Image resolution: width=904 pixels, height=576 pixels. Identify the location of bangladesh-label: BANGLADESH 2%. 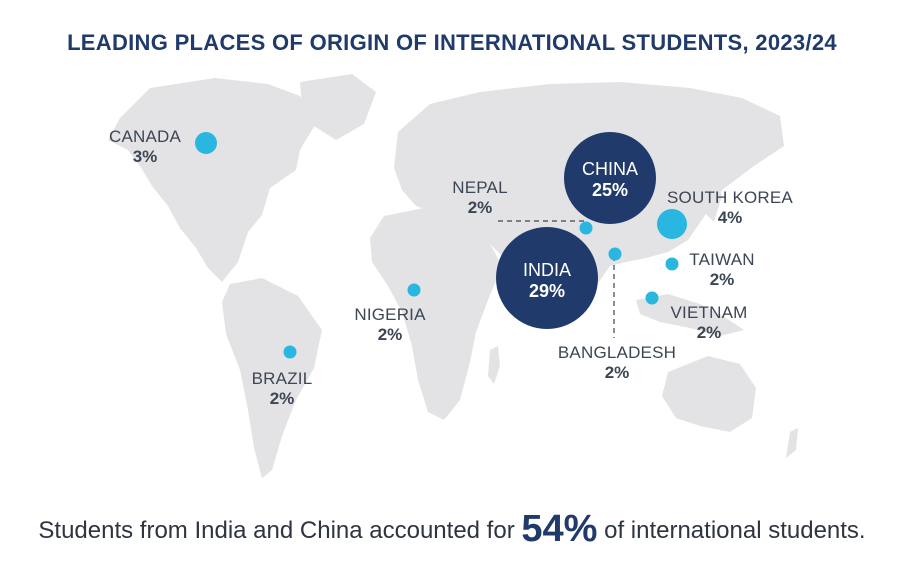
(617, 363).